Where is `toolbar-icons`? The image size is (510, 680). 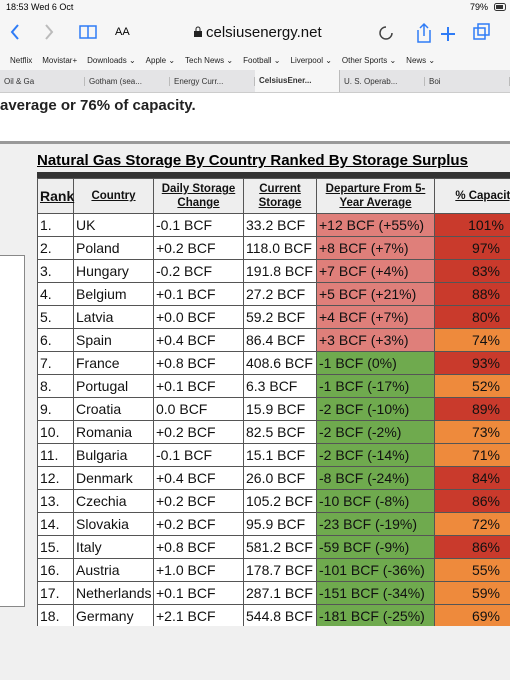 toolbar-icons is located at coordinates (441, 33).